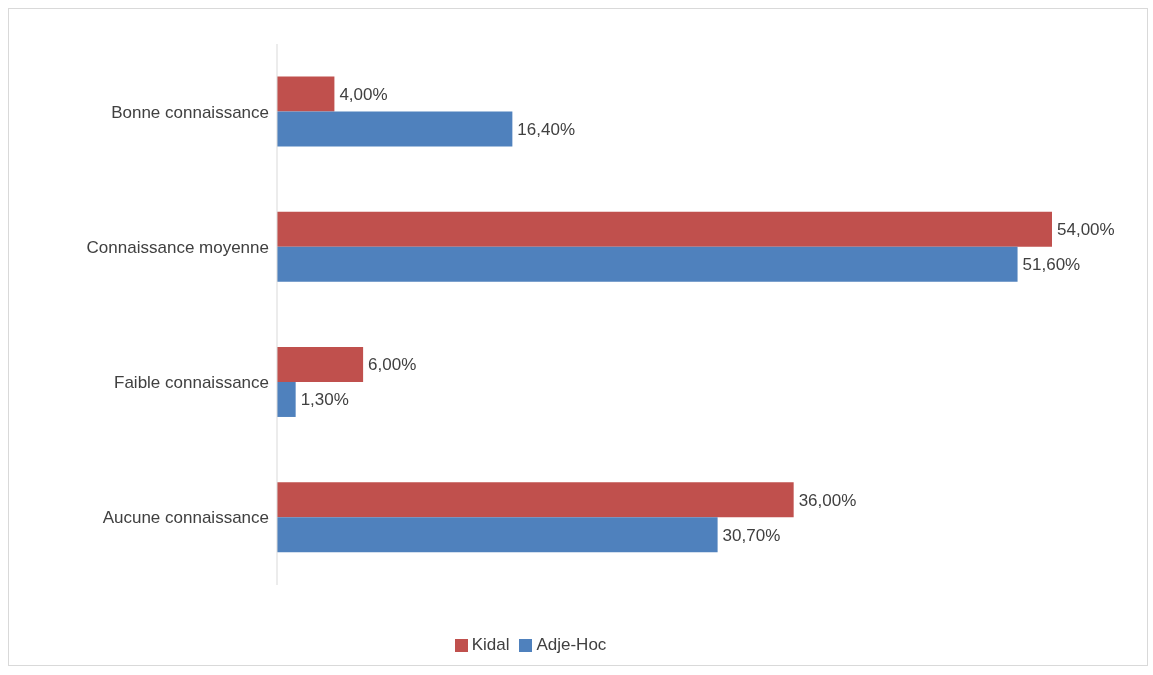 The height and width of the screenshot is (675, 1153). Describe the element at coordinates (751, 535) in the screenshot. I see `data-label: 30,70%` at that location.